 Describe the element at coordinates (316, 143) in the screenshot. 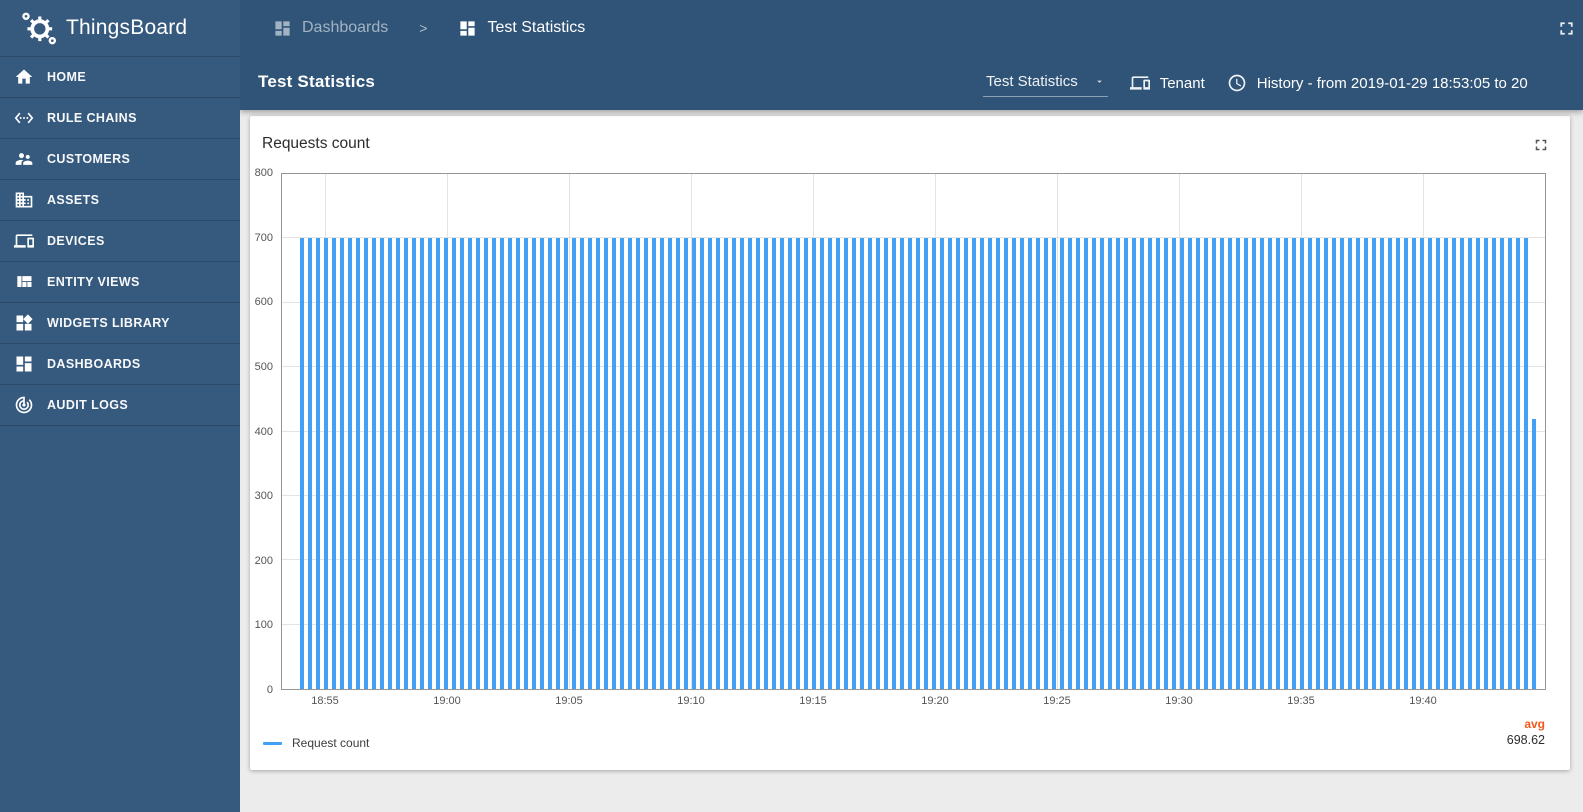

I see `widget-title: Requests count` at that location.